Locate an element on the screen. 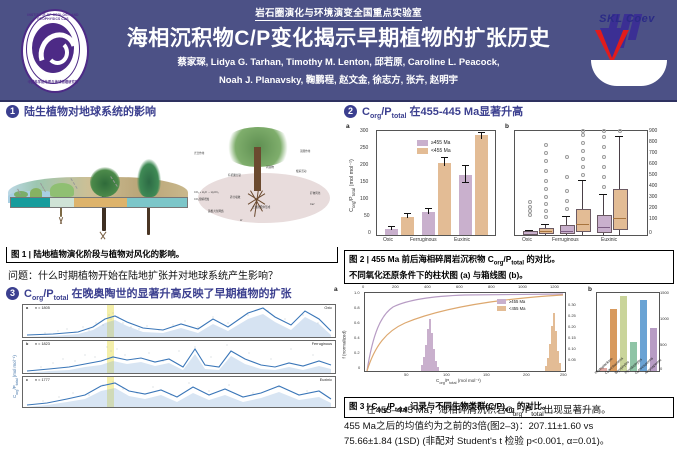  figure-3a-plot-area: ≥455 Ma <455 Ma is located at coordinates (465, 331).